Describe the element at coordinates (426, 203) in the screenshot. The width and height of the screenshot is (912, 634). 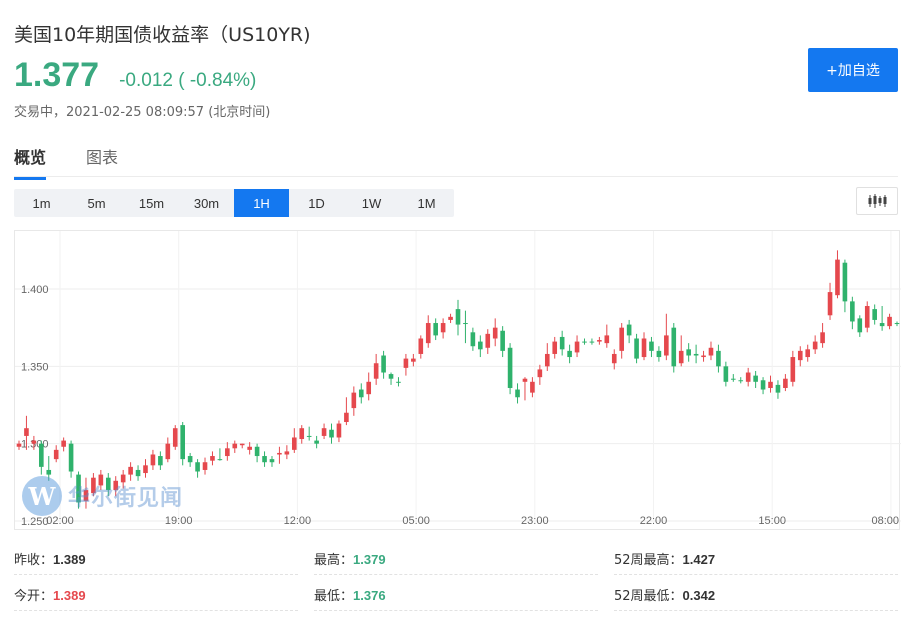
I see `period-1mo: 1M` at that location.